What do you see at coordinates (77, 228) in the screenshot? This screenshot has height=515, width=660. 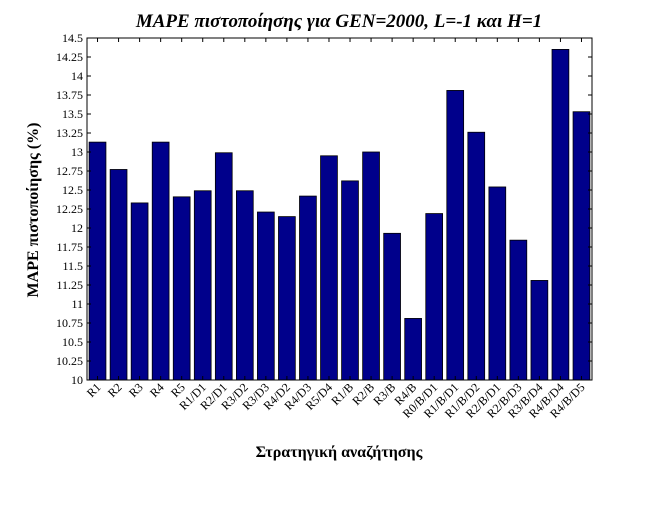 I see `y-tick-label: 12` at bounding box center [77, 228].